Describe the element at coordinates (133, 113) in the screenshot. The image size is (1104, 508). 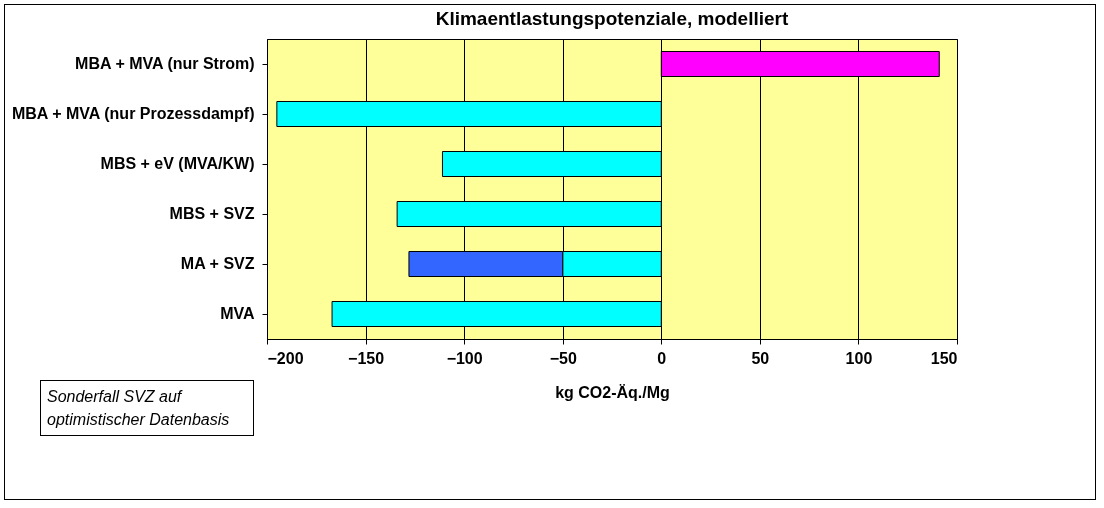
I see `y-tick-label: MBA + MVA (nur Prozessdampf)` at that location.